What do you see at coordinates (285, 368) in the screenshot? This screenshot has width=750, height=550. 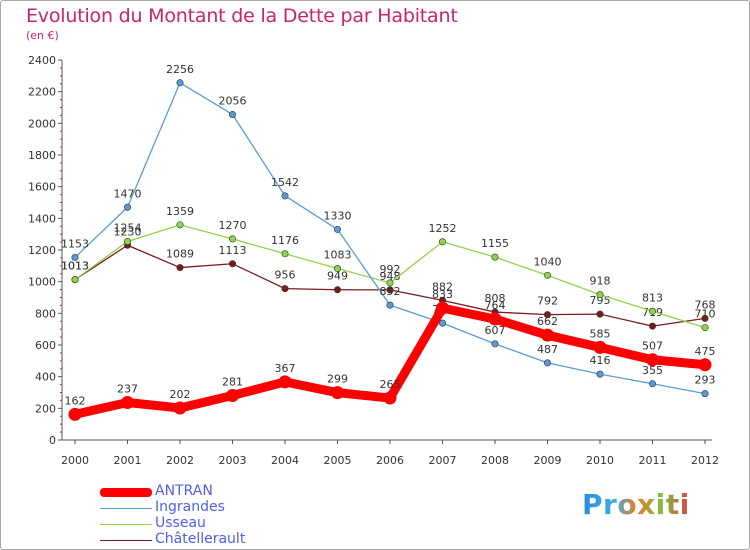 I see `data-label-antran: 367` at bounding box center [285, 368].